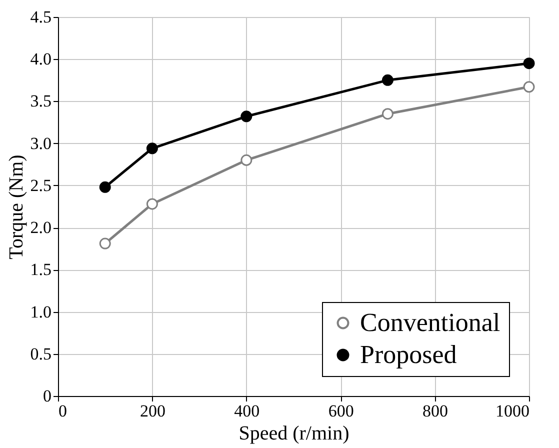 The width and height of the screenshot is (559, 448). I want to click on y-tick-label: 0.5, so click(41, 354).